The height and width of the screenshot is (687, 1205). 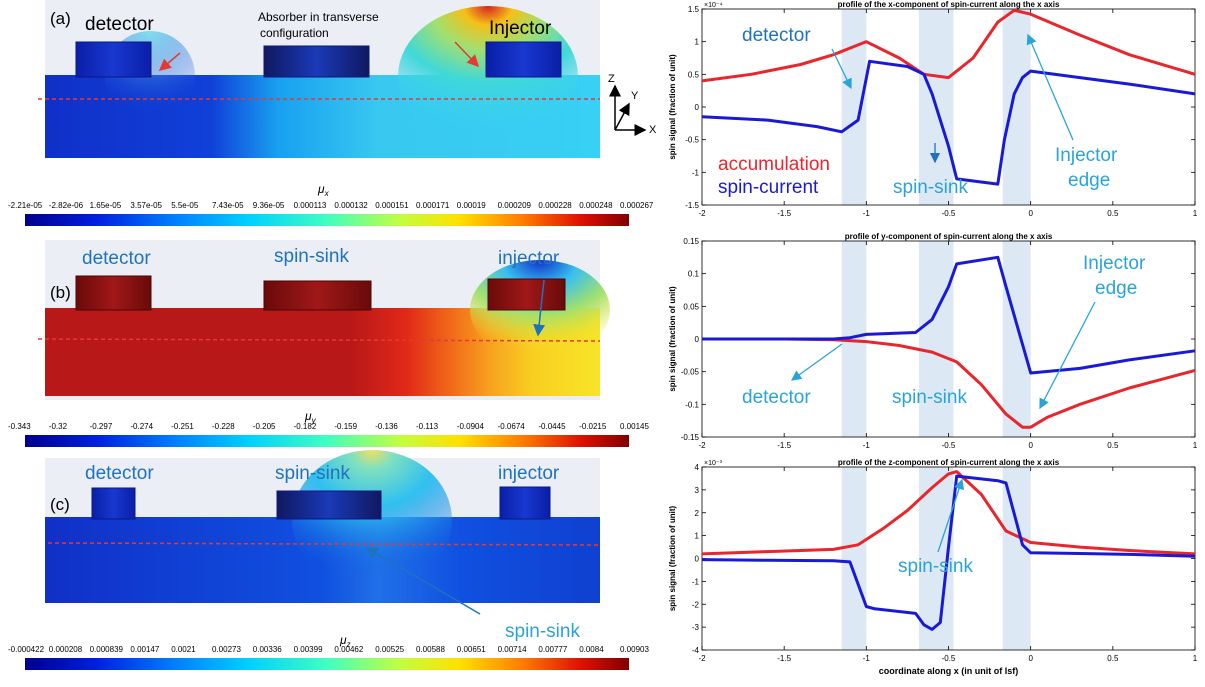 What do you see at coordinates (637, 205) in the screenshot?
I see `colorbar-tick-label: 0.000267` at bounding box center [637, 205].